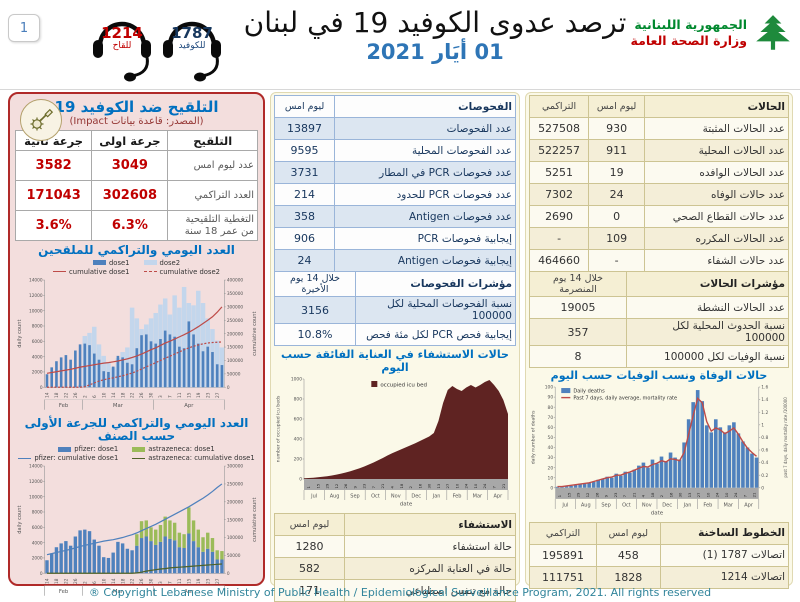  What do you see at coordinates (707, 332) in the screenshot?
I see `table-cell: نسبة الحدوث المحلية لكل 100000` at bounding box center [707, 332].